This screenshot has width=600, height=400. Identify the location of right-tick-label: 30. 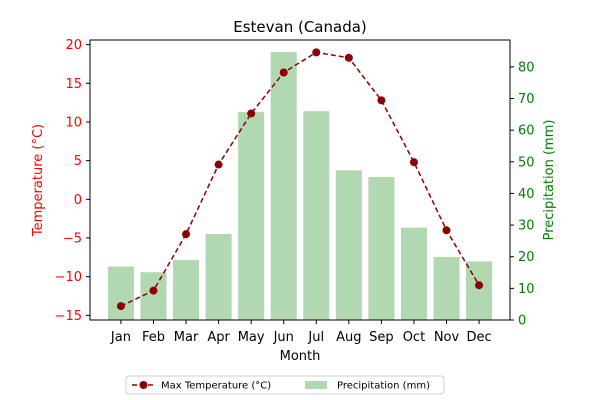
(526, 226).